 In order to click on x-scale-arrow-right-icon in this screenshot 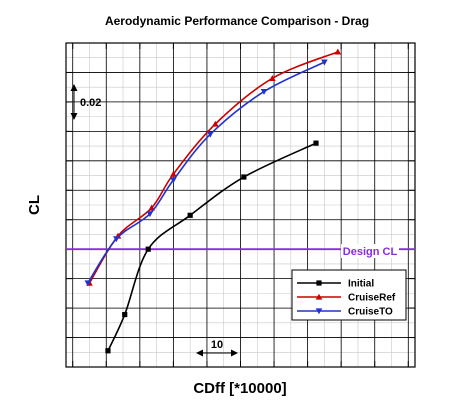, I will do `click(234, 353)`.